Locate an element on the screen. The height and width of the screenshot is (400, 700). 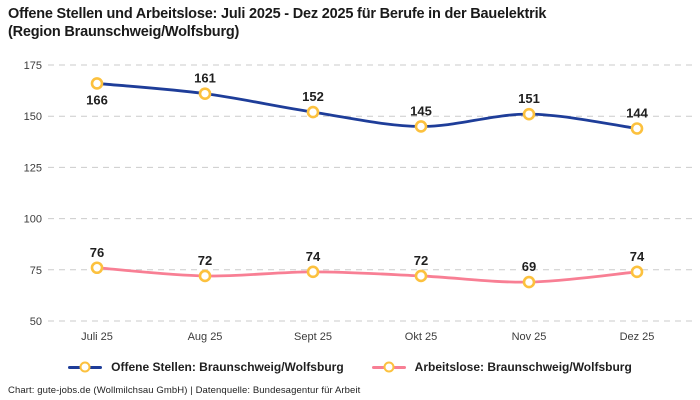
offene-stellen-value-label-Sept 25: 152 is located at coordinates (313, 96).